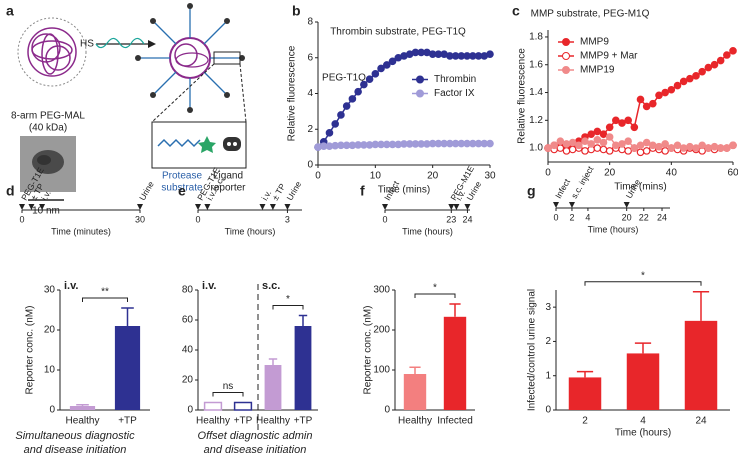  Describe the element at coordinates (644, 217) in the screenshot. I see `timeline-tick-label: 22` at that location.